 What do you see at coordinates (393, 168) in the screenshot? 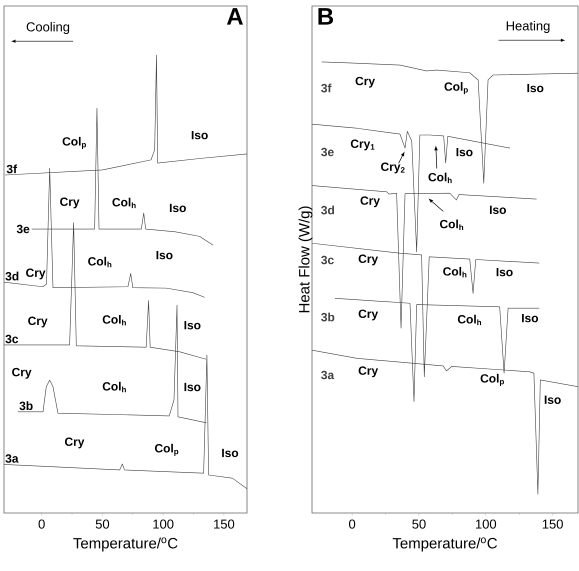
I see `annotation: Cry$_{2}$` at bounding box center [393, 168].